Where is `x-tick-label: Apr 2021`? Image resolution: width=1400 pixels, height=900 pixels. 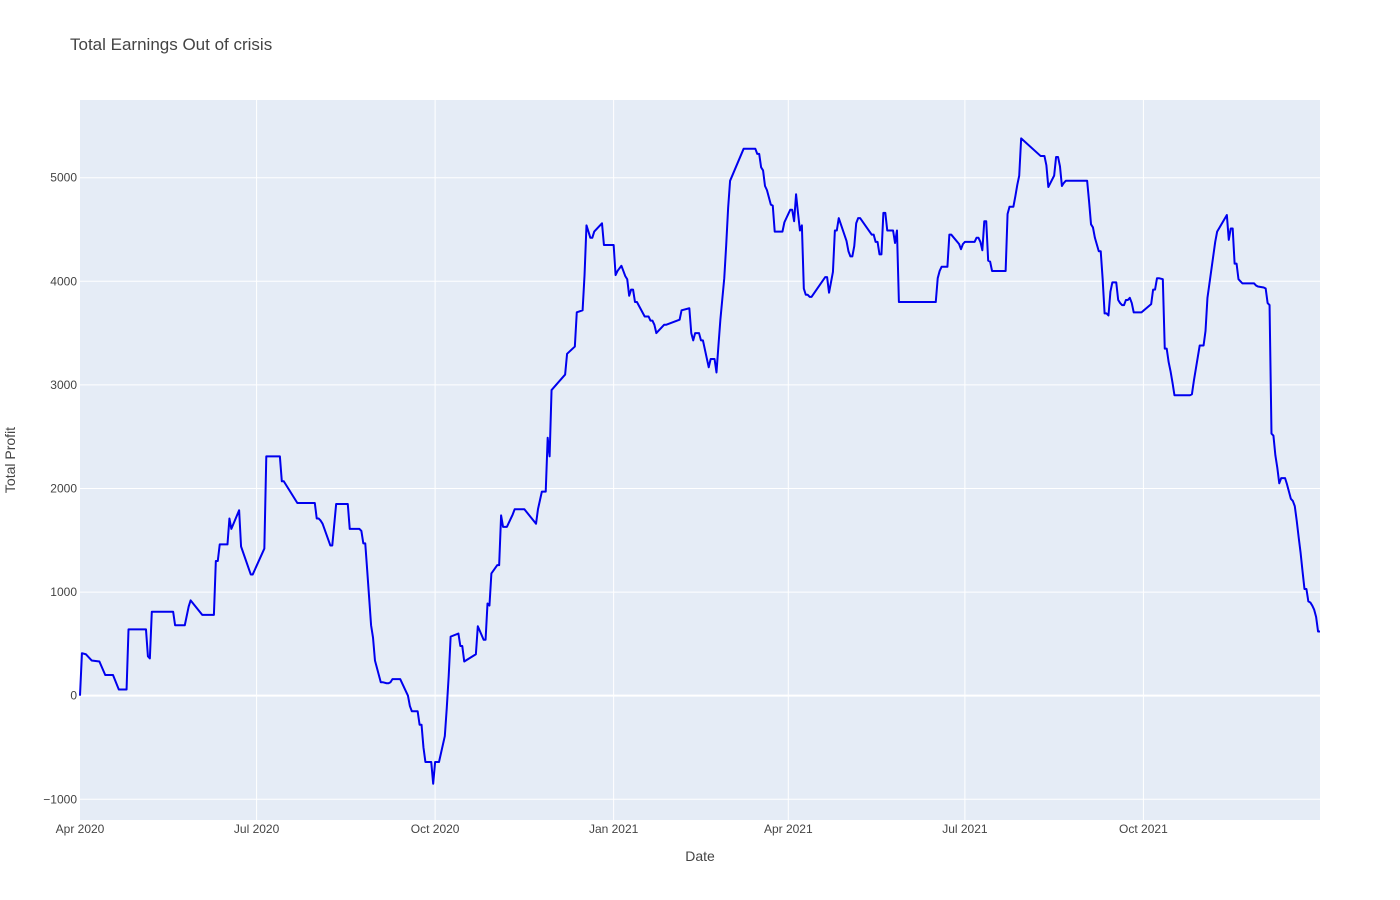 x-tick-label: Apr 2021 is located at coordinates (788, 829).